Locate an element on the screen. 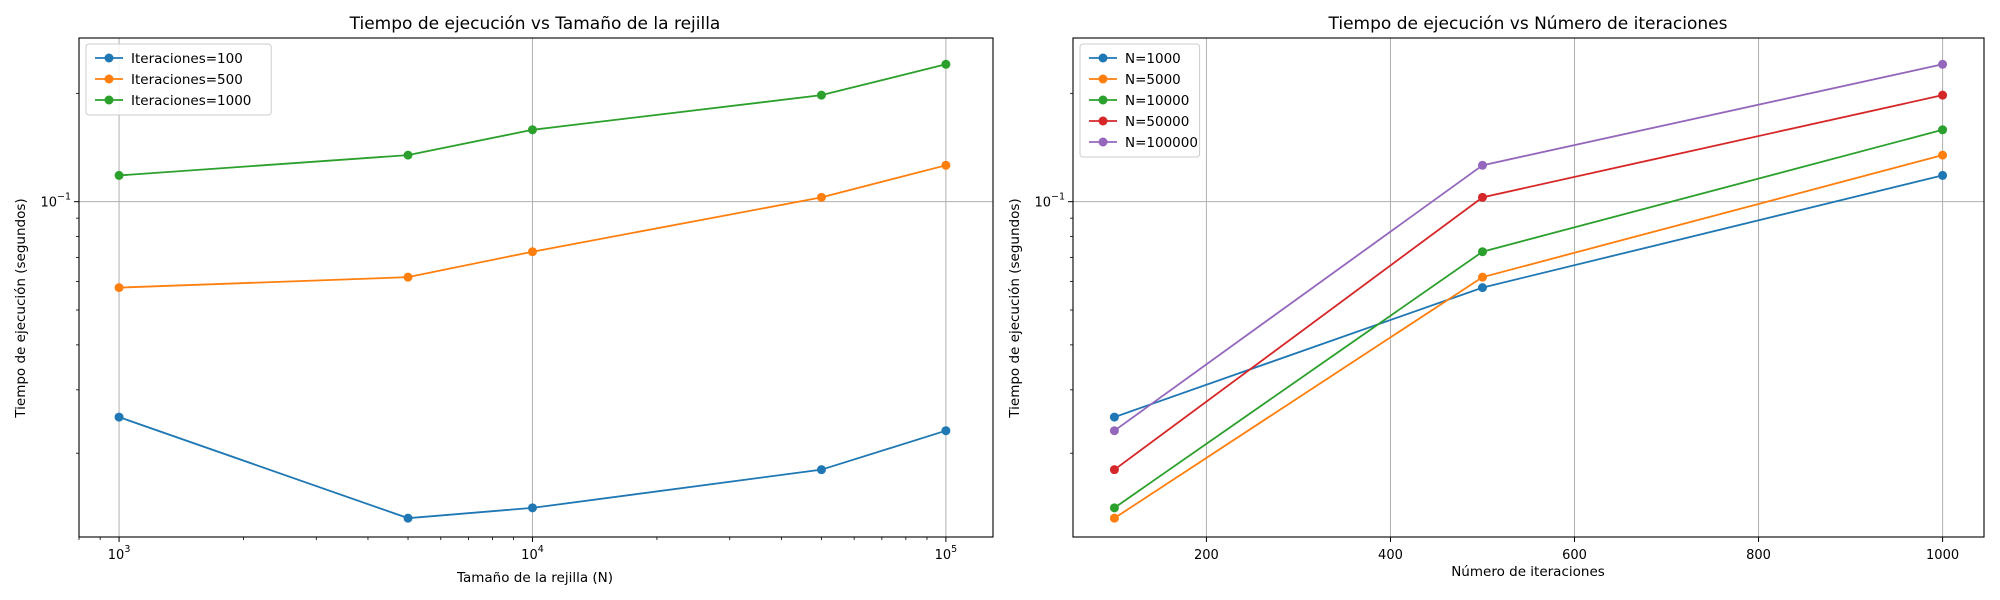 The width and height of the screenshot is (2000, 600). legend-label: Iteraciones=500 is located at coordinates (187, 80).